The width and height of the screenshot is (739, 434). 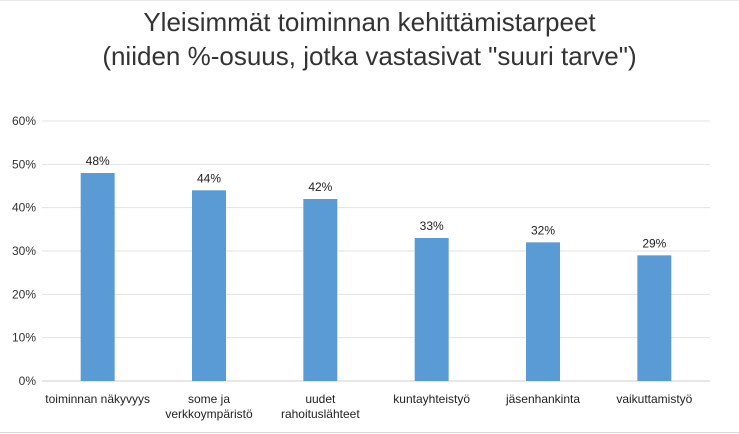 I want to click on category-label-line: rahoituslähteet, so click(x=320, y=414).